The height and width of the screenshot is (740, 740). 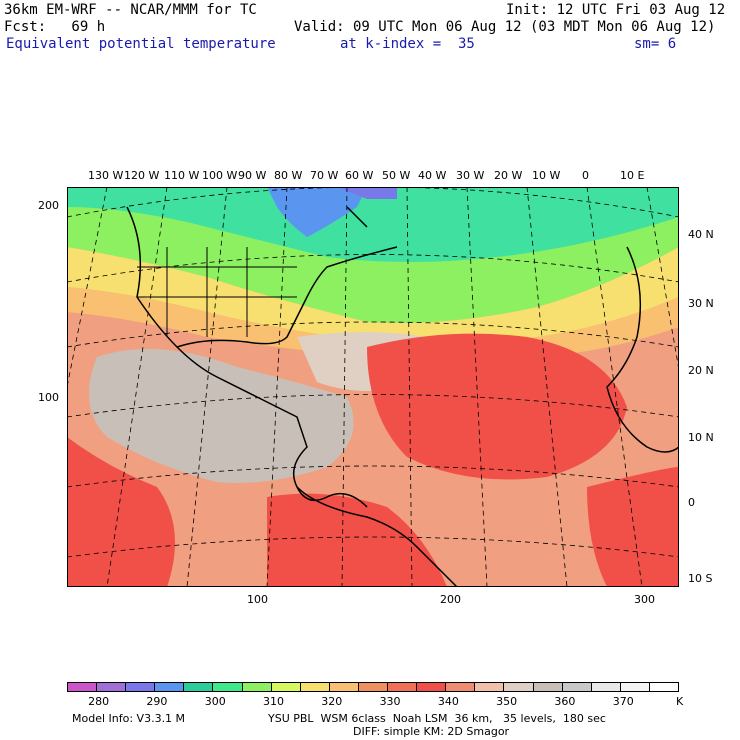 I want to click on field-south-america-warm, so click(x=357, y=540).